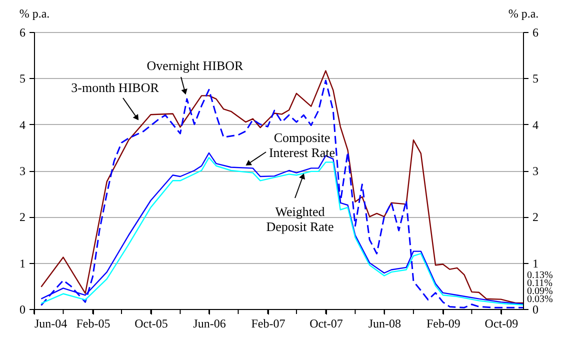  What do you see at coordinates (151, 323) in the screenshot?
I see `x-tick-label: Oct-05` at bounding box center [151, 323].